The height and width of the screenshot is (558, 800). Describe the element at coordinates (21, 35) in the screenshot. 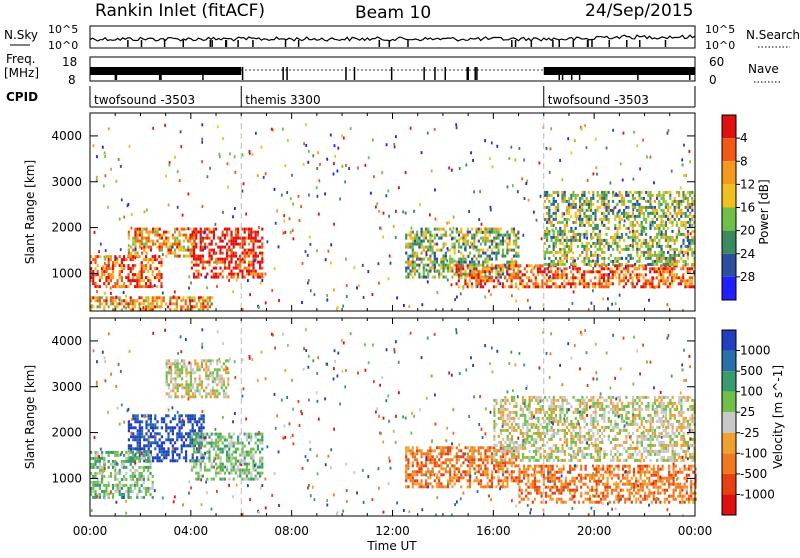

I see `noise-left-label: N.Sky` at that location.